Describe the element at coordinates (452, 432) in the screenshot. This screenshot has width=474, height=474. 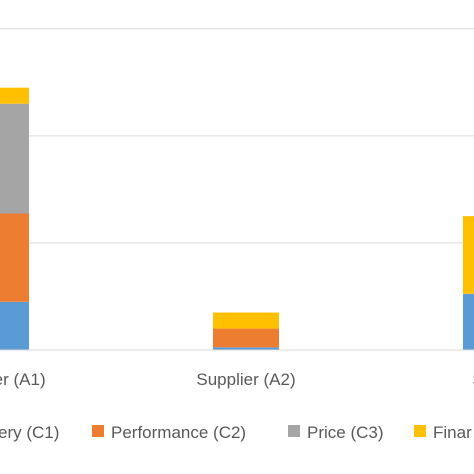
I see `legend-label-3: Finar` at that location.